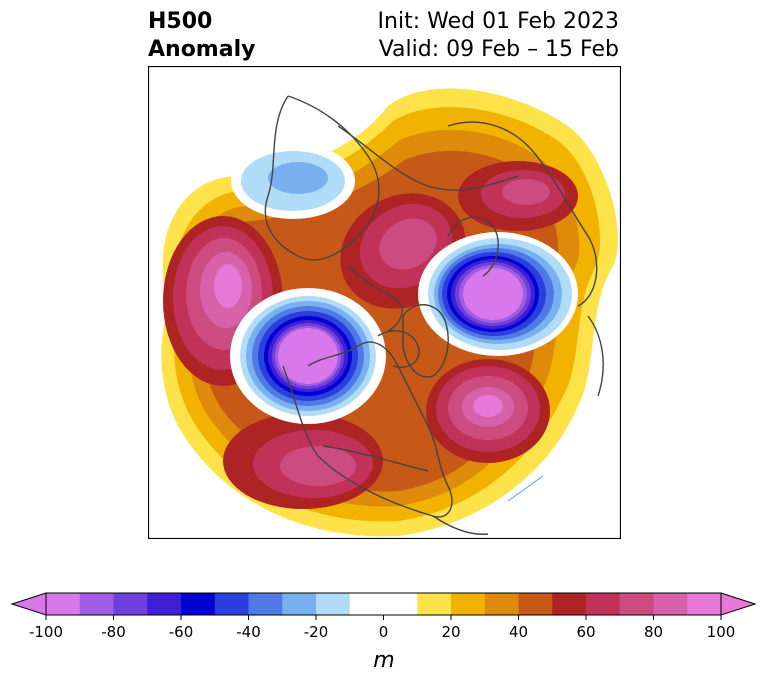  Describe the element at coordinates (428, 158) in the screenshot. I see `border-russia` at that location.